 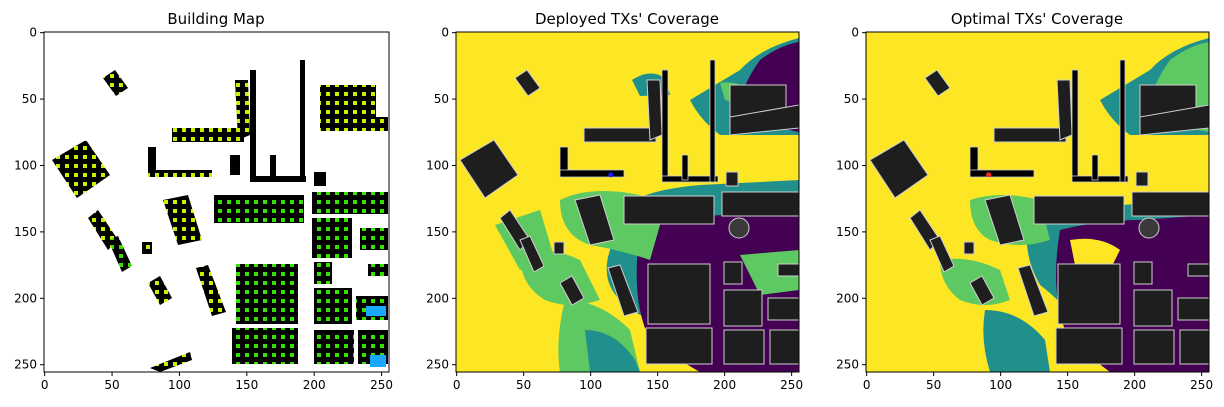 What do you see at coordinates (1037, 19) in the screenshot?
I see `panel-title: Optimal TXs' Coverage` at bounding box center [1037, 19].